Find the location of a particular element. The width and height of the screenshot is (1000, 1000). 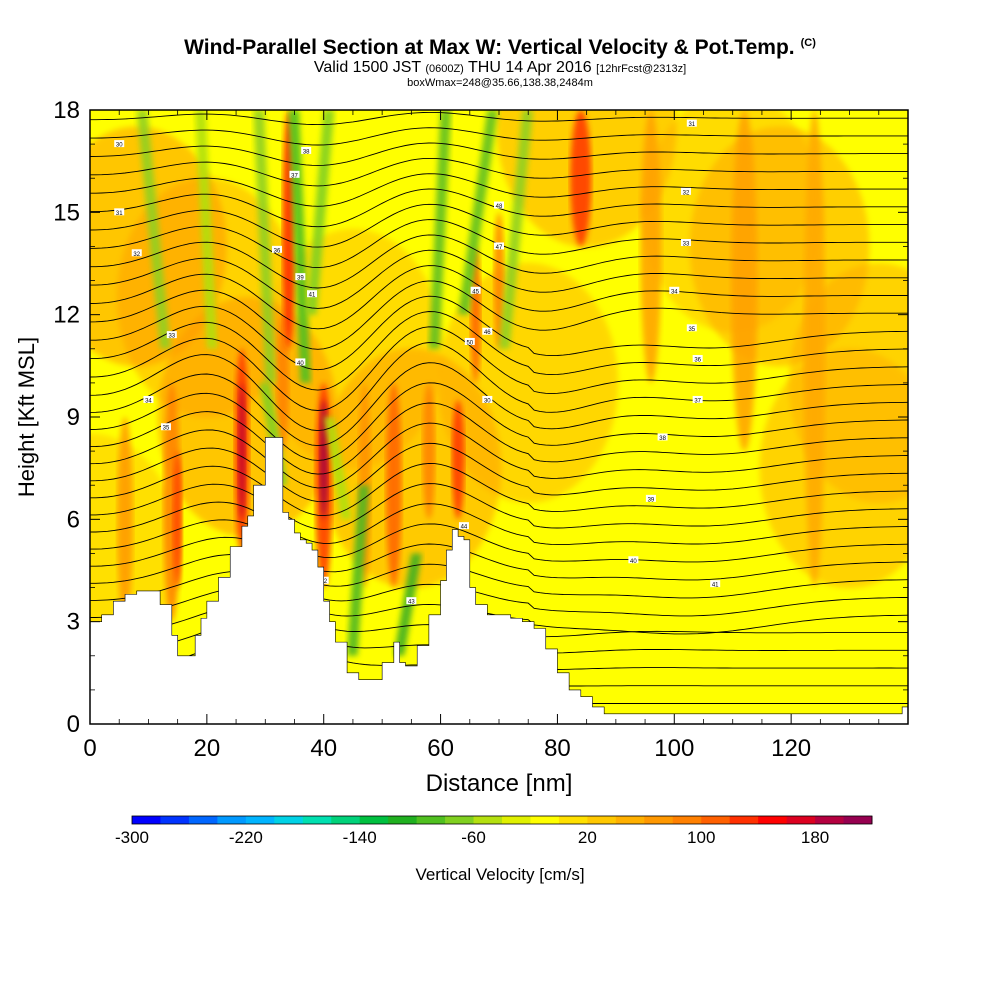

contour-label: 45 is located at coordinates (475, 292).